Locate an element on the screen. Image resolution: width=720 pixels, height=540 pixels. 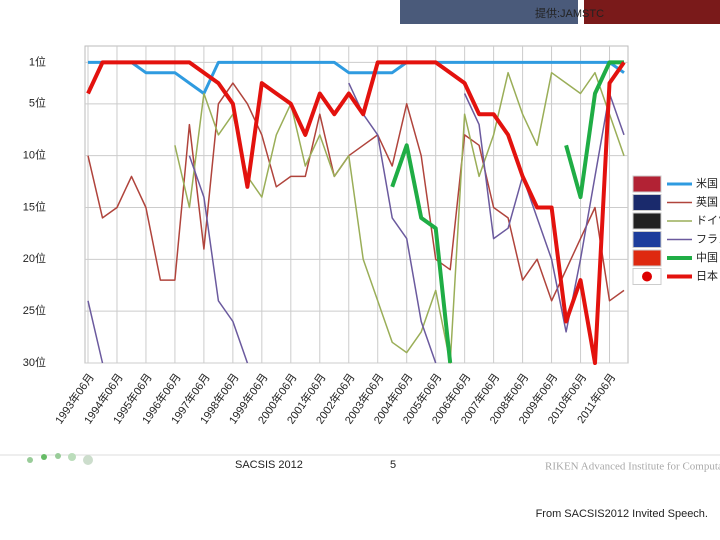
legend-label: ドイツ is located at coordinates (708, 221).